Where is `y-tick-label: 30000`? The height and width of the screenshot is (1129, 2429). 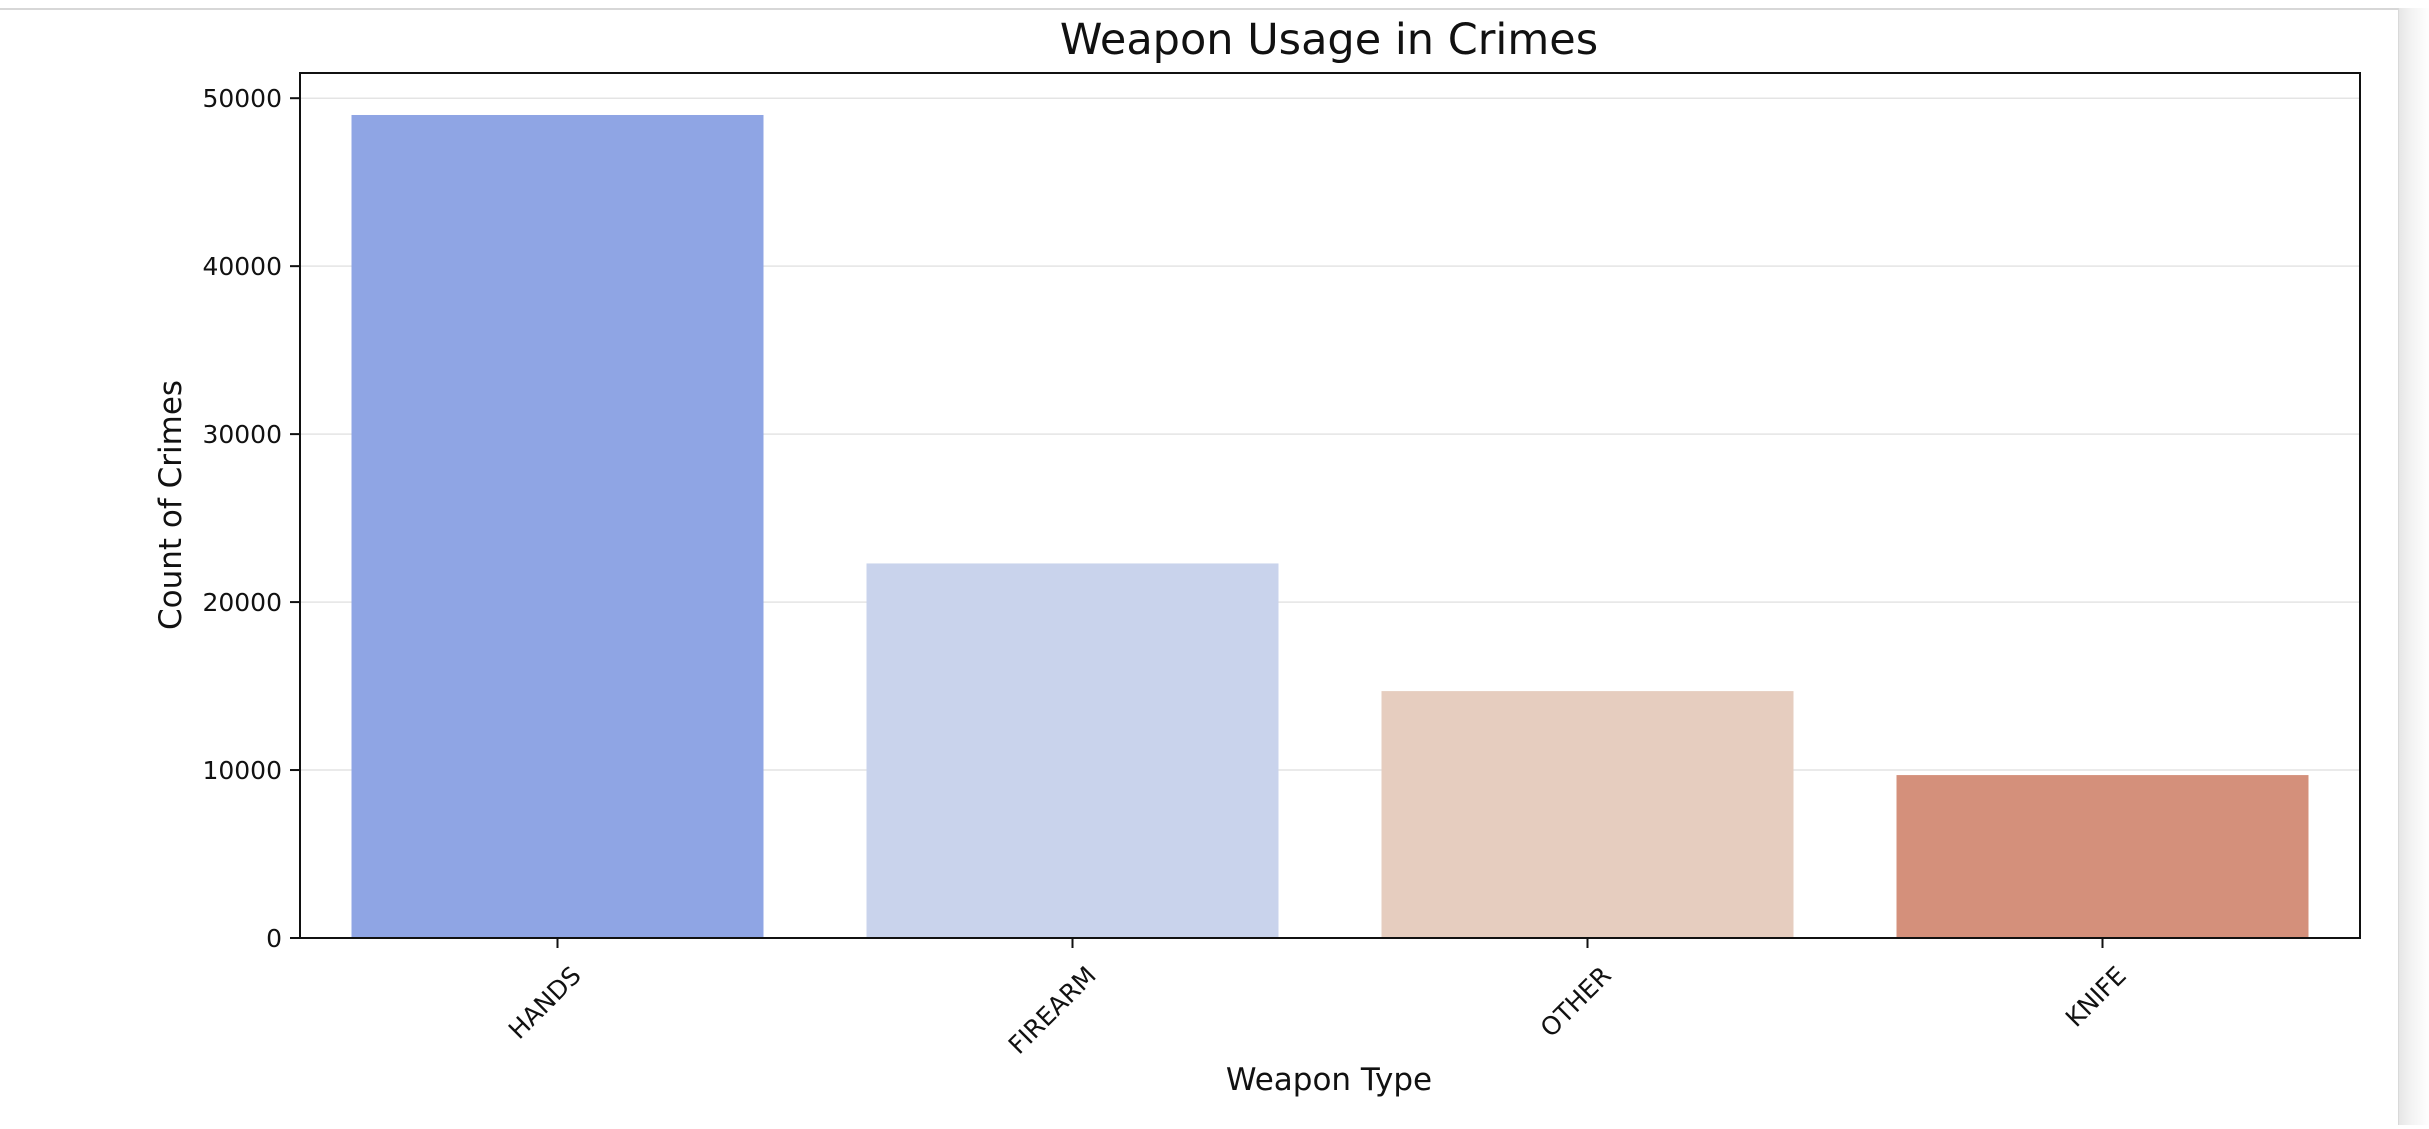
y-tick-label: 30000 is located at coordinates (242, 434).